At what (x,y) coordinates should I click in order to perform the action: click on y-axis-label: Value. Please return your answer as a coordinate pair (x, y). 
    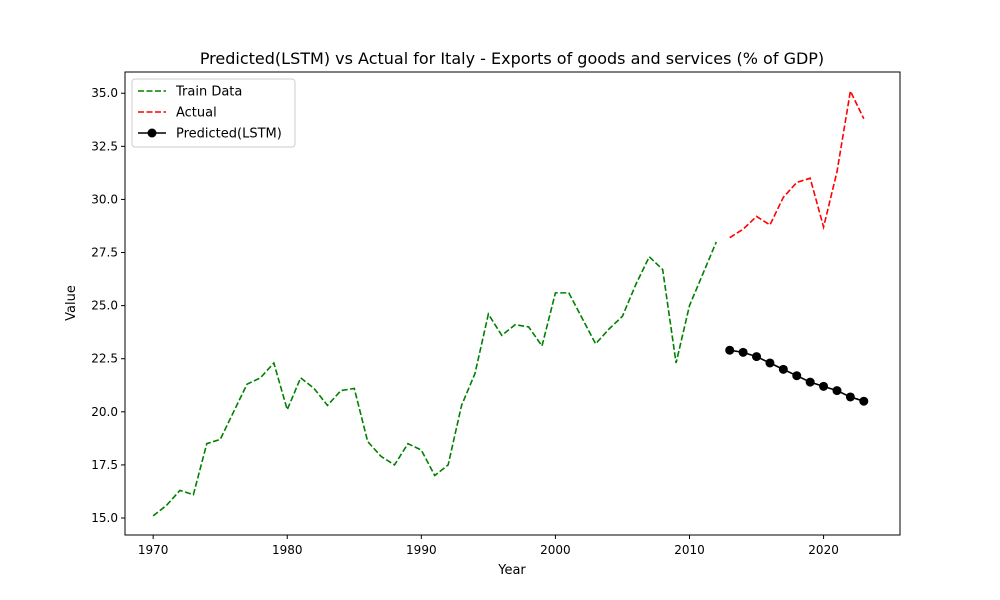
    Looking at the image, I should click on (71, 303).